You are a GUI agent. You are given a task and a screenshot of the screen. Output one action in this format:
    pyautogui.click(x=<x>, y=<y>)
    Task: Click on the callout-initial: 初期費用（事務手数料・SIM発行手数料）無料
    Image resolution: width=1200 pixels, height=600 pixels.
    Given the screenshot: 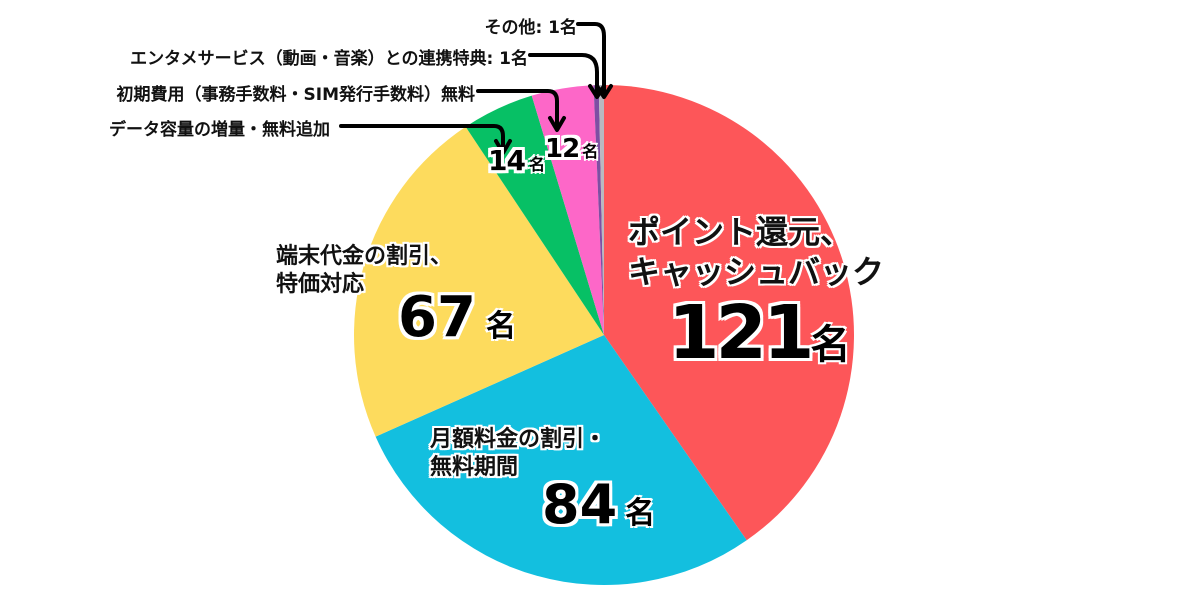 What is the action you would take?
    pyautogui.click(x=296, y=95)
    